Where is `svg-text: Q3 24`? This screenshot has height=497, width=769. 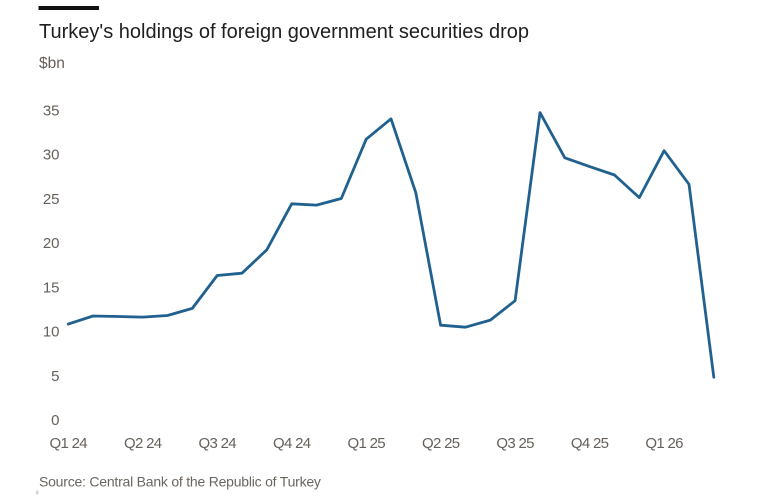 svg-text: Q3 24 is located at coordinates (218, 443).